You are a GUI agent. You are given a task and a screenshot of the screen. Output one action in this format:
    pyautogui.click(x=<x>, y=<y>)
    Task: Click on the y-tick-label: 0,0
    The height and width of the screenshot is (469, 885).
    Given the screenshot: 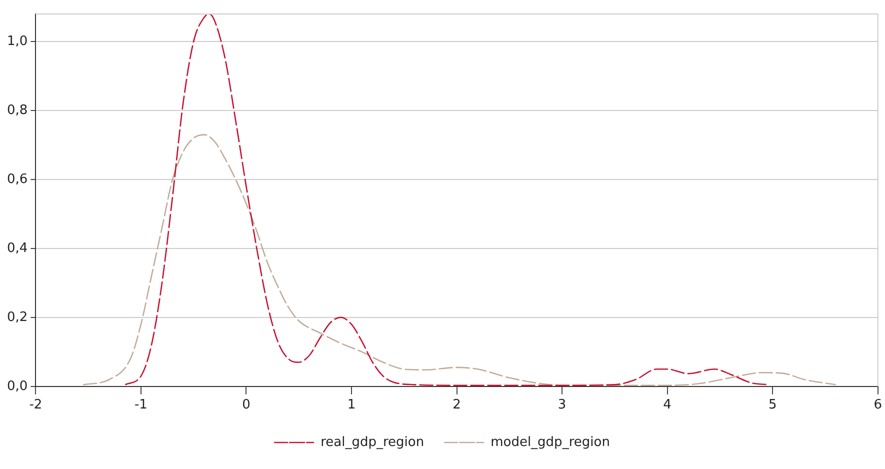 What is the action you would take?
    pyautogui.click(x=17, y=386)
    